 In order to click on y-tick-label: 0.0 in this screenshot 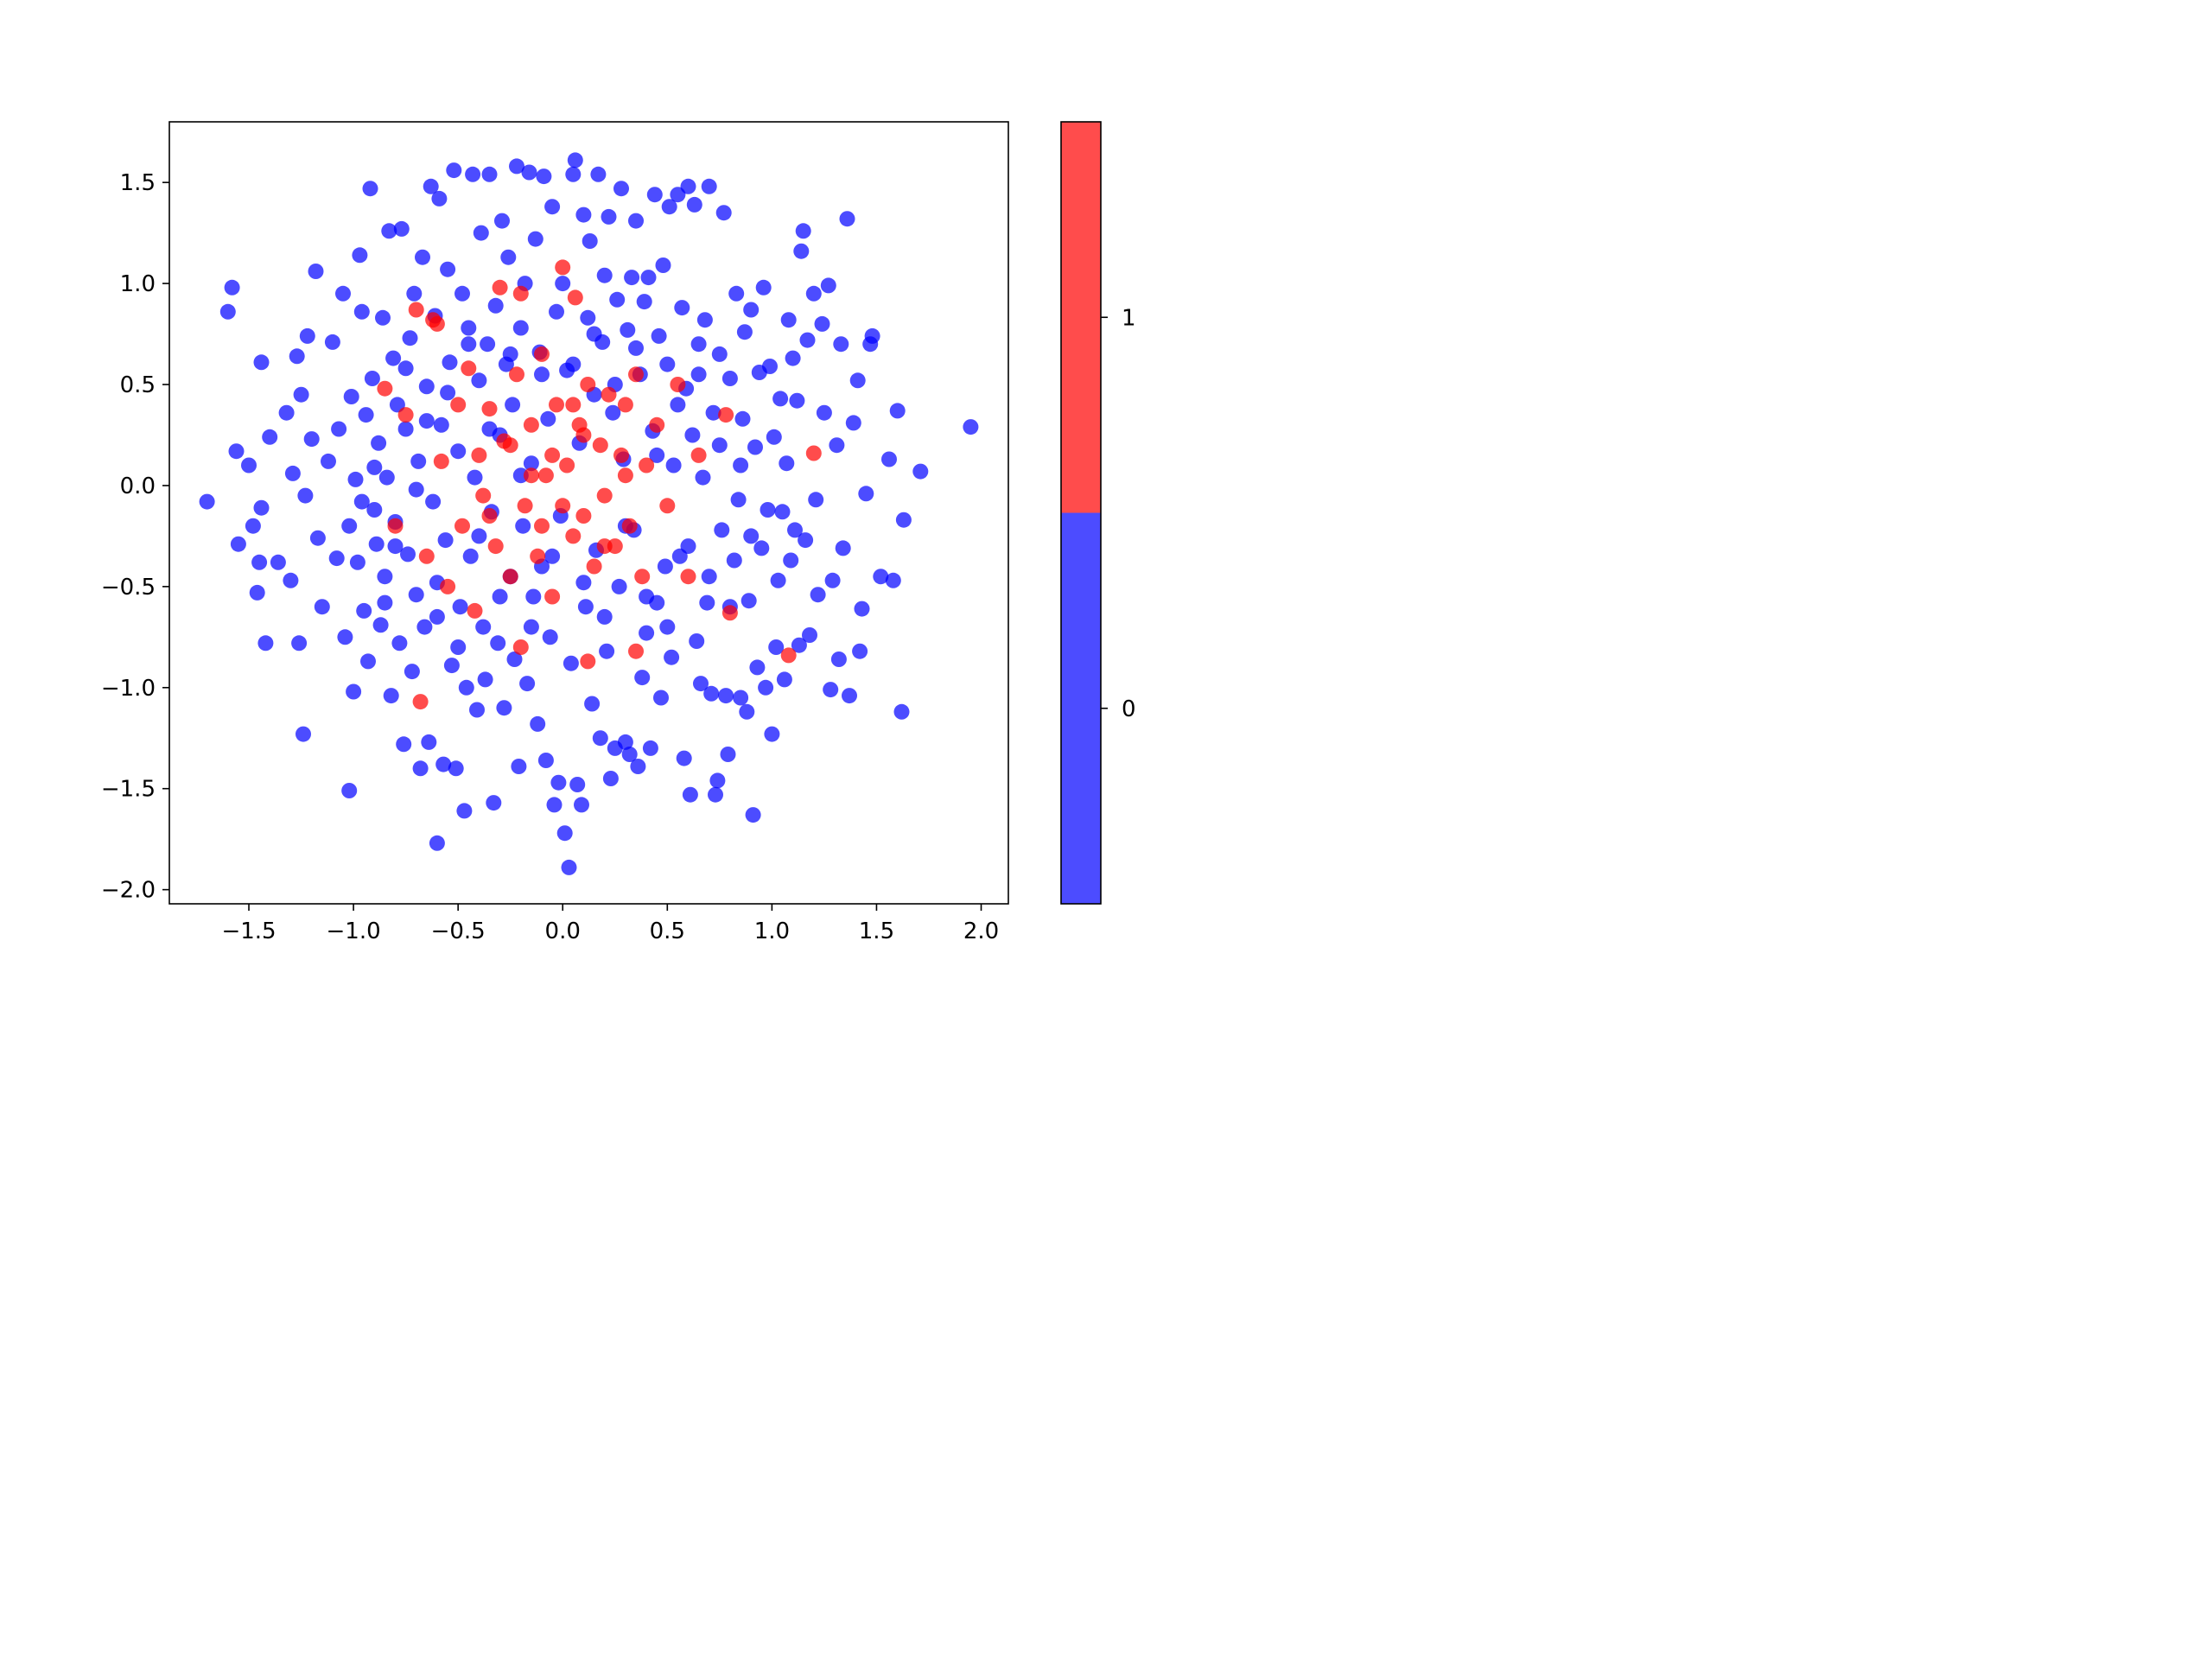, I will do `click(138, 486)`.